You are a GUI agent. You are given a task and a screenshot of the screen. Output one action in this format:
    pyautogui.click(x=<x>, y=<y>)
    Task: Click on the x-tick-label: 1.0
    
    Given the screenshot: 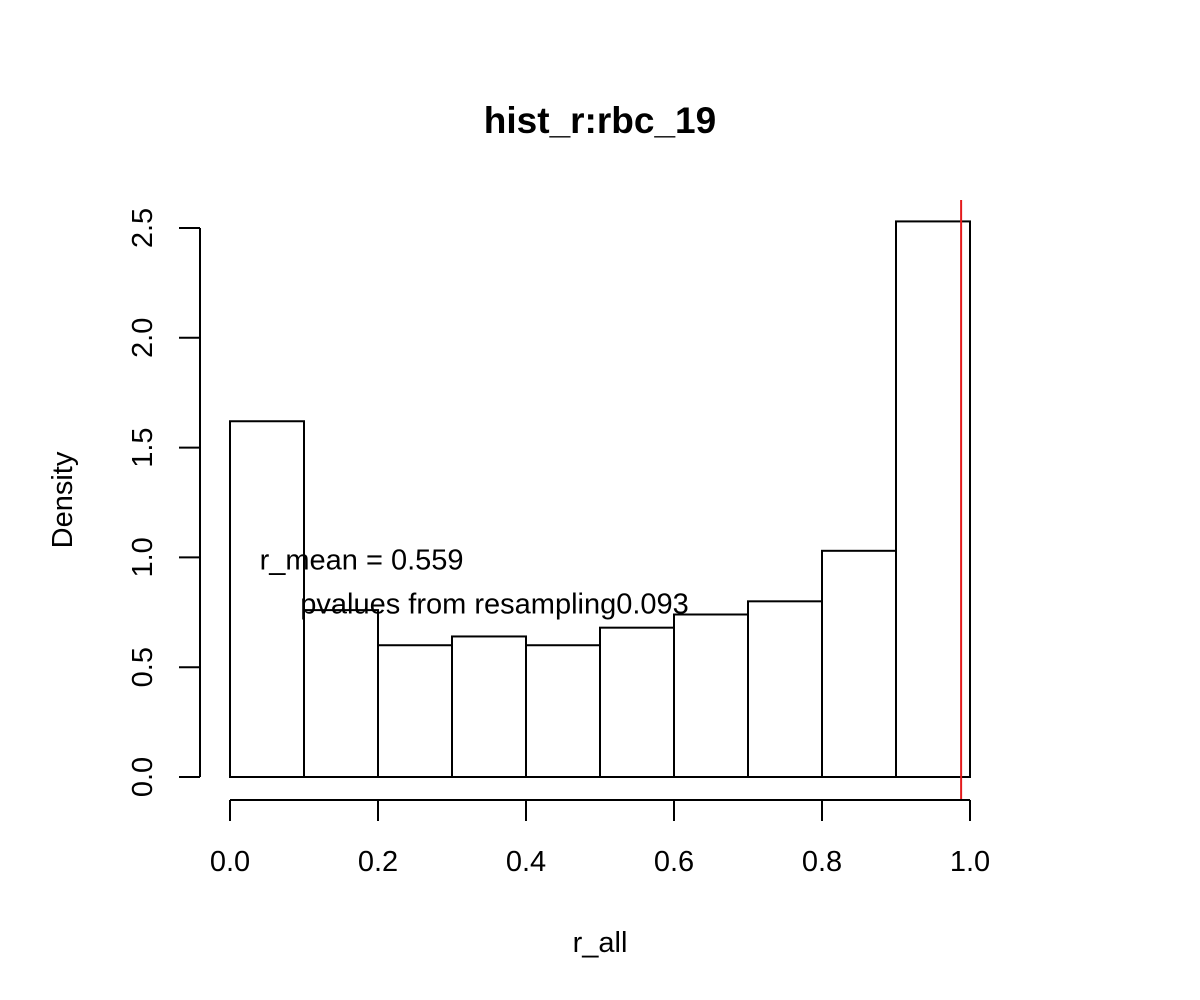 What is the action you would take?
    pyautogui.click(x=970, y=862)
    